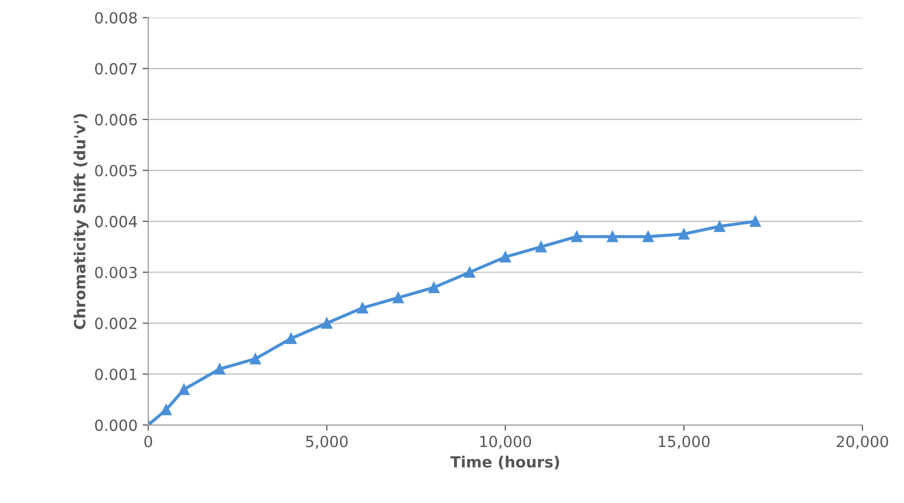 This screenshot has height=503, width=904. I want to click on x-tick-label: 15,000, so click(684, 442).